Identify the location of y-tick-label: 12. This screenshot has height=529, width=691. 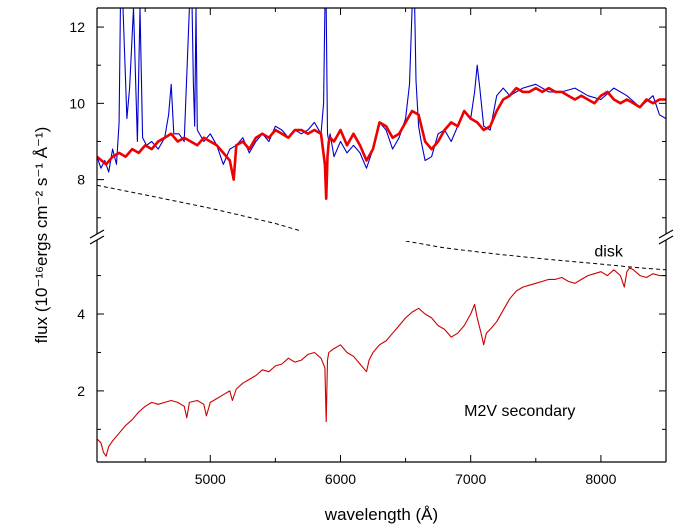
(77, 27).